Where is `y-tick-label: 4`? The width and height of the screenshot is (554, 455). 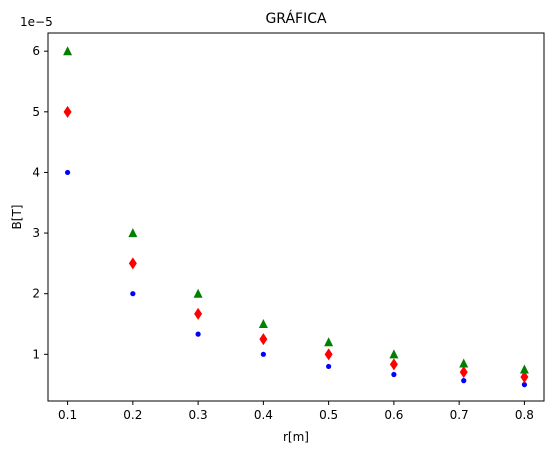 y-tick-label: 4 is located at coordinates (36, 172).